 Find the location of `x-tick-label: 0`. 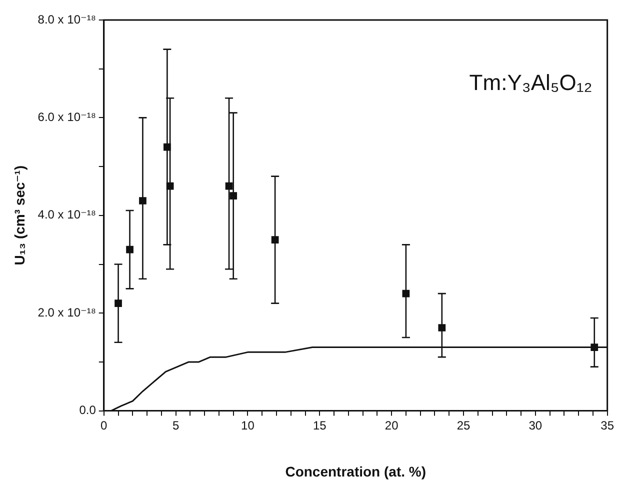

x-tick-label: 0 is located at coordinates (104, 425).